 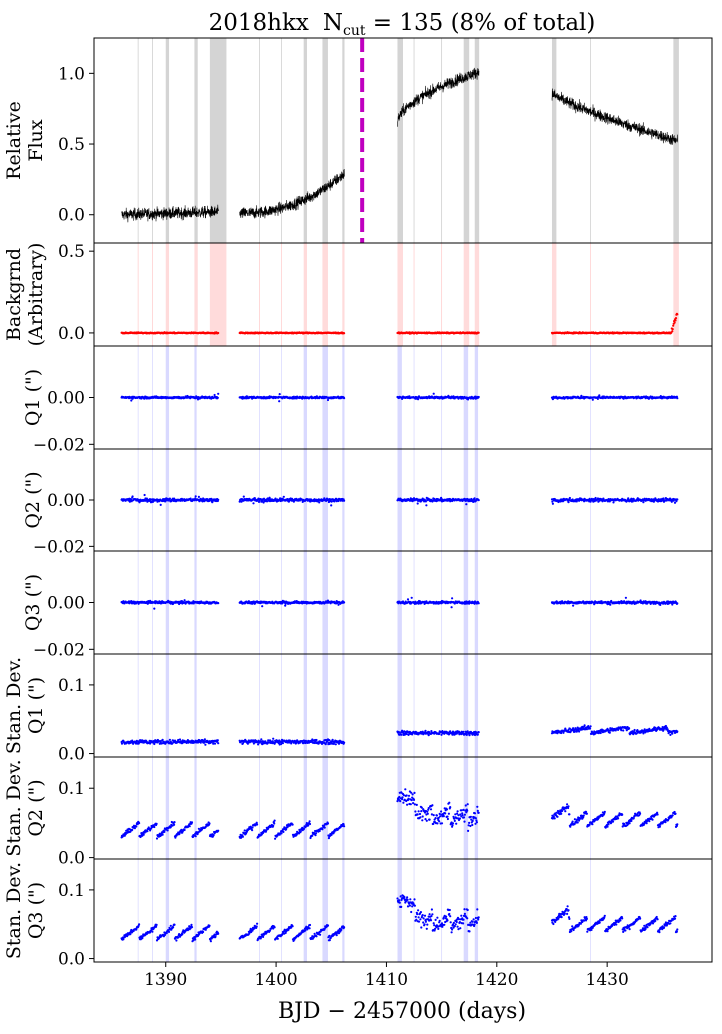 What do you see at coordinates (399, 323) in the screenshot?
I see `background-series` at bounding box center [399, 323].